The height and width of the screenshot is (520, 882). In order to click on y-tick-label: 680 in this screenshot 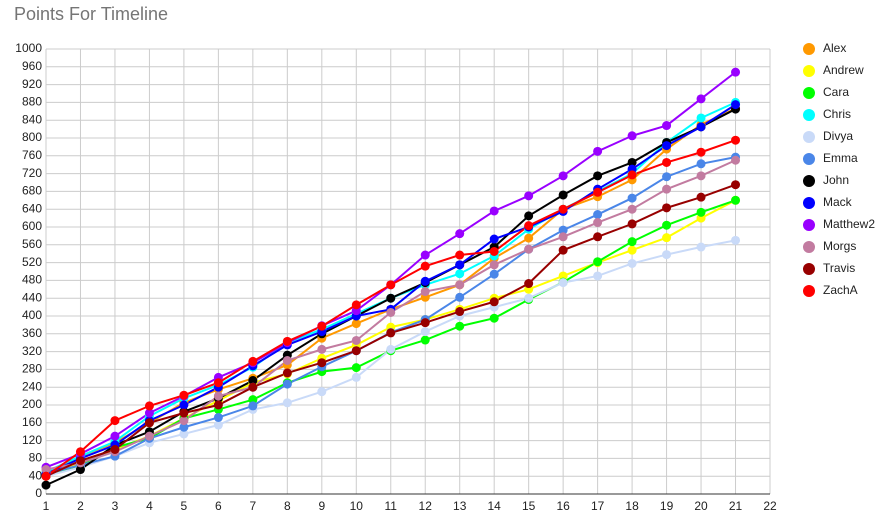, I will do `click(32, 191)`.